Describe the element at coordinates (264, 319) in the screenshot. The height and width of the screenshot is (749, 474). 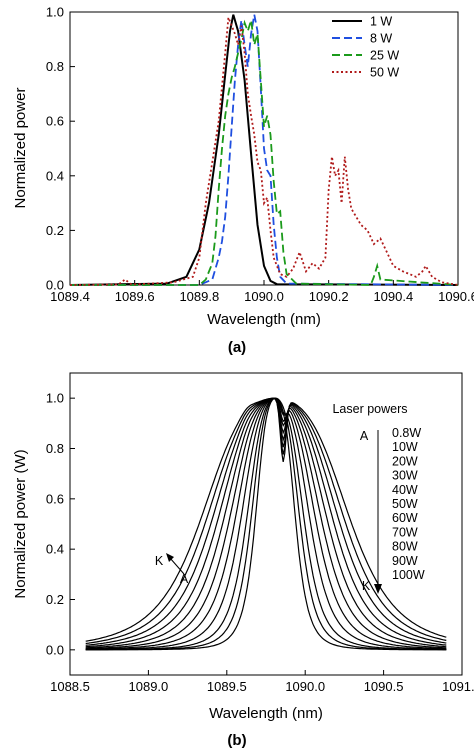
I see `x-axis-label-a: Wavelength (nm)` at that location.